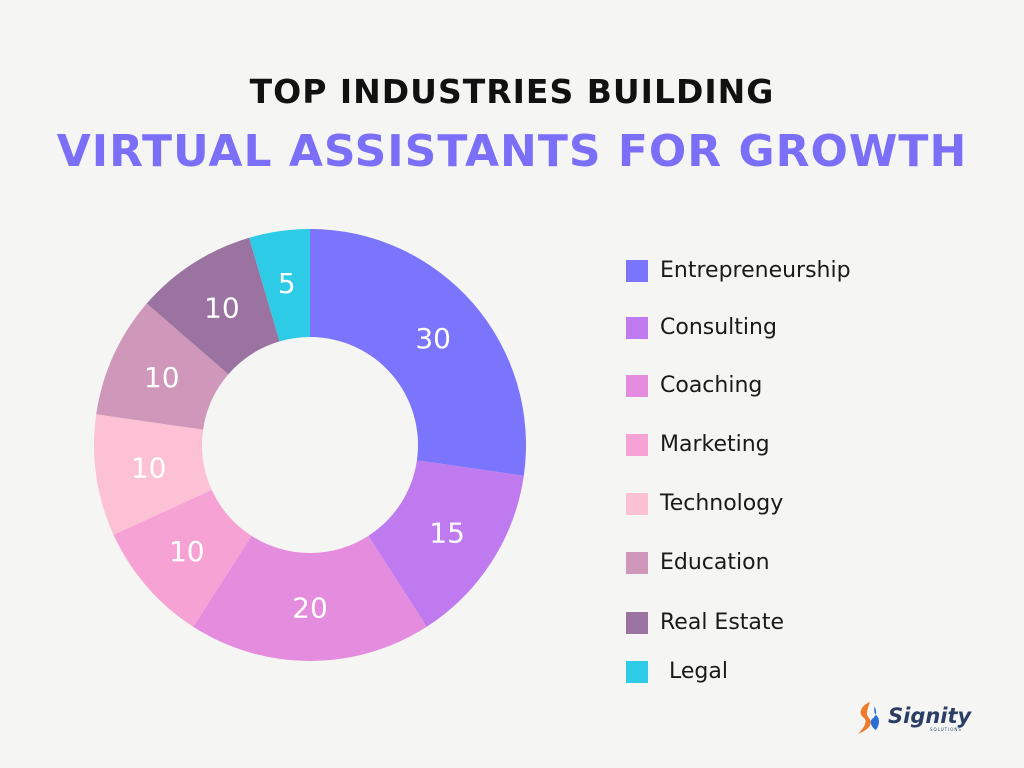 This screenshot has width=1024, height=768. Describe the element at coordinates (637, 385) in the screenshot. I see `legend-swatch-coaching` at that location.